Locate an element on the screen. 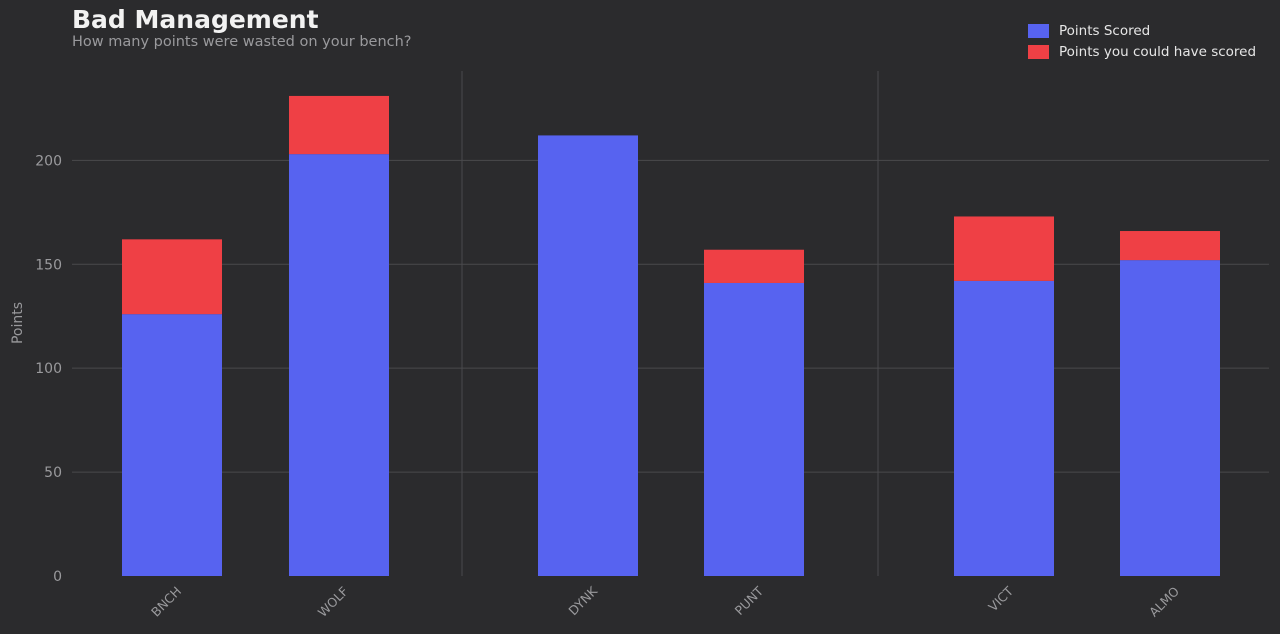 The width and height of the screenshot is (1280, 634). bar-wolf-points-could-have-scored is located at coordinates (339, 125).